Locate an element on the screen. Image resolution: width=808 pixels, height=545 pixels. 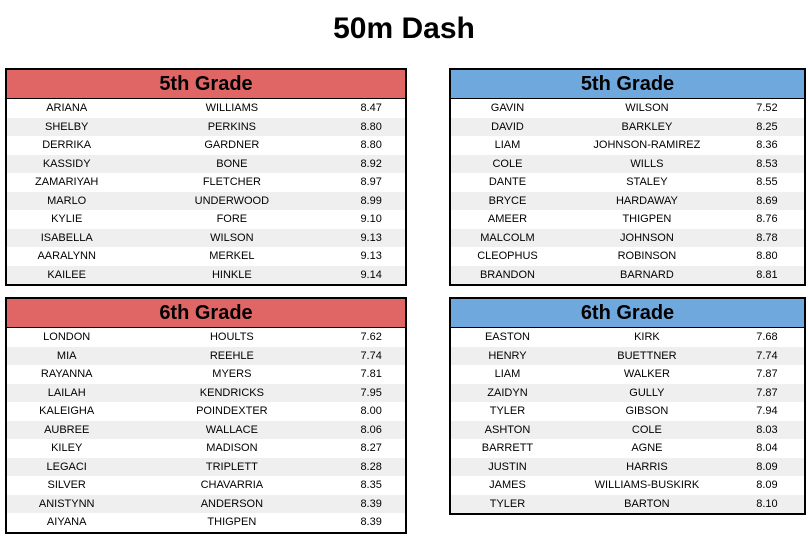
first-name-cell: LAILAH is located at coordinates (66, 392).